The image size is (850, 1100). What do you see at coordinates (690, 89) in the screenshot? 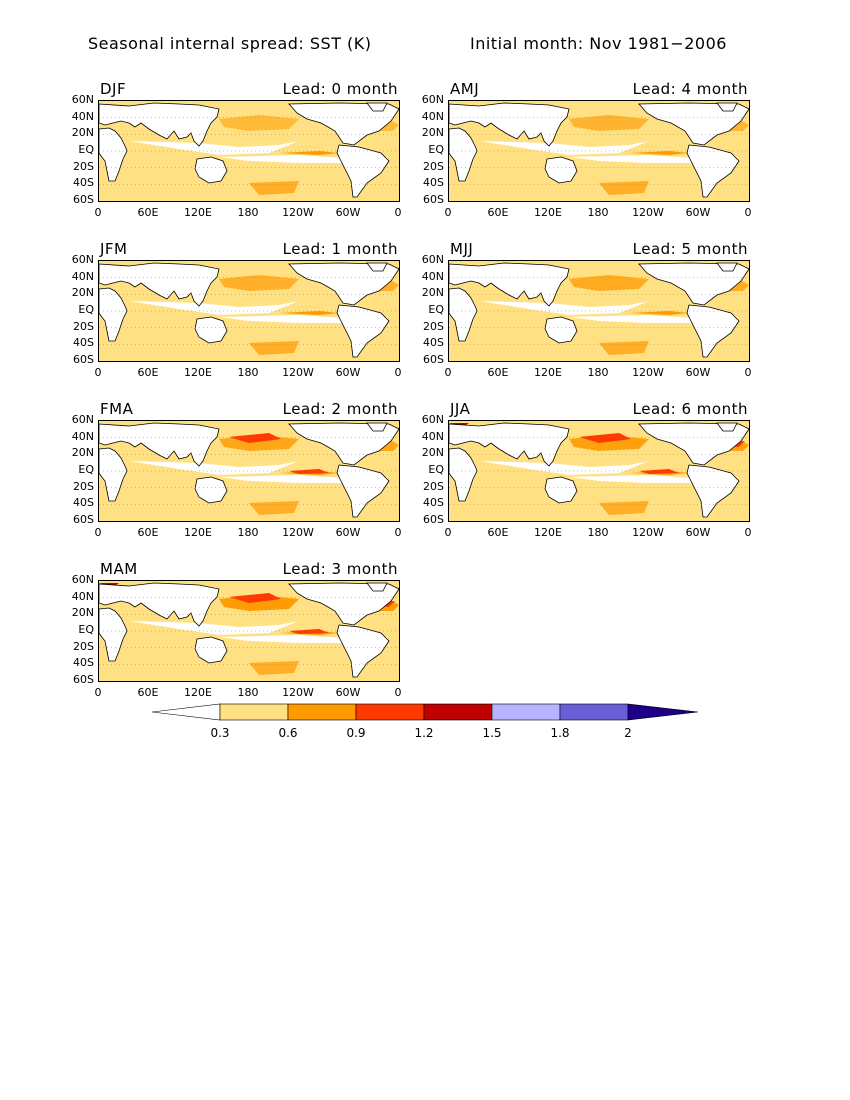
I see `lead-label: Lead: 4 month` at bounding box center [690, 89].